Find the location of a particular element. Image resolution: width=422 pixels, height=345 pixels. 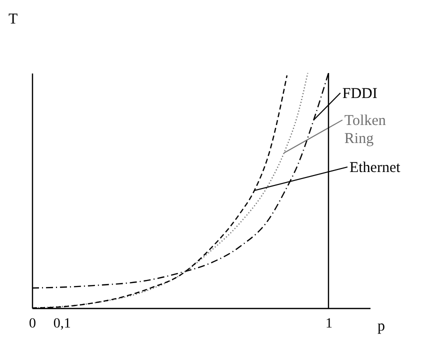

y-axis-title: T is located at coordinates (13, 20).